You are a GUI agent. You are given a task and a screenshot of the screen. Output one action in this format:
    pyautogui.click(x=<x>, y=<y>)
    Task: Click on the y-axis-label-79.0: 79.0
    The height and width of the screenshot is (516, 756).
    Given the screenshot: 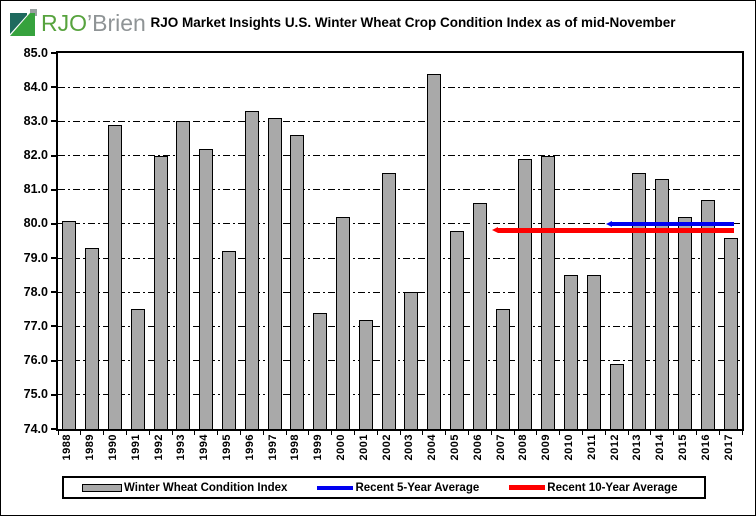 What is the action you would take?
    pyautogui.click(x=35, y=257)
    